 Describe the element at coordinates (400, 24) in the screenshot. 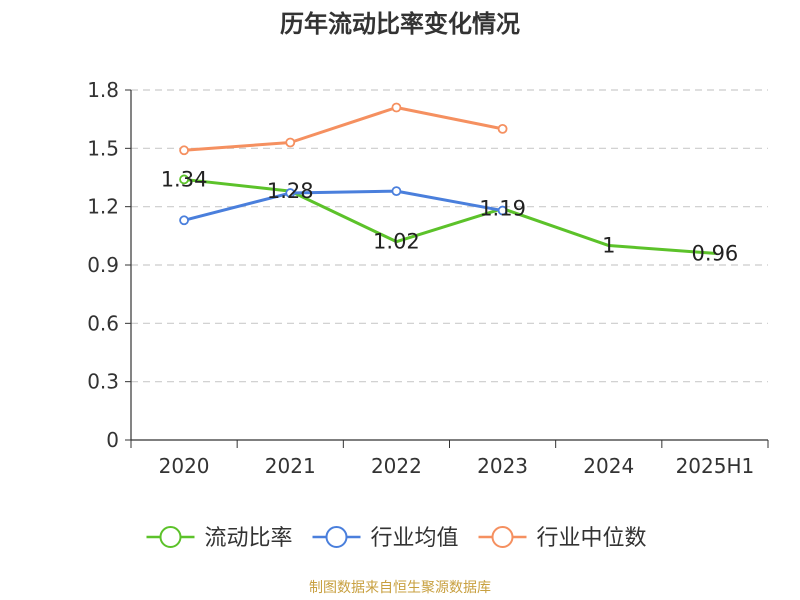

I see `chart-title: 历年流动比率变化情况` at that location.